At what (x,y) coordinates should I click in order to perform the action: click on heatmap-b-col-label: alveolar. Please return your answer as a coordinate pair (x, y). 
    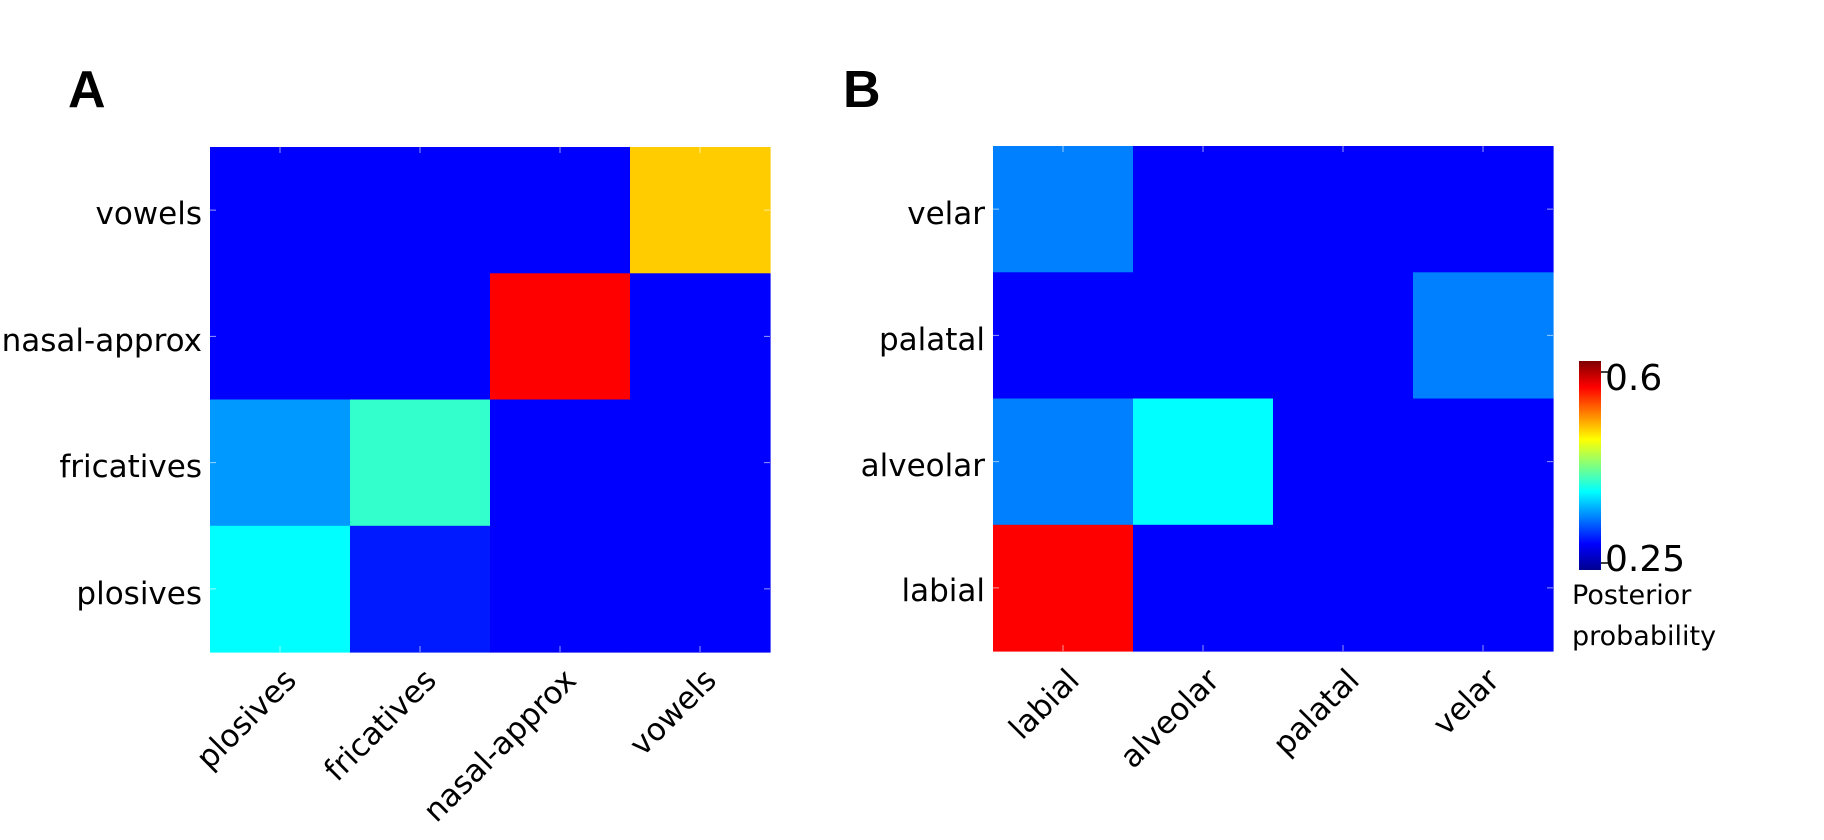
    Looking at the image, I should click on (1170, 719).